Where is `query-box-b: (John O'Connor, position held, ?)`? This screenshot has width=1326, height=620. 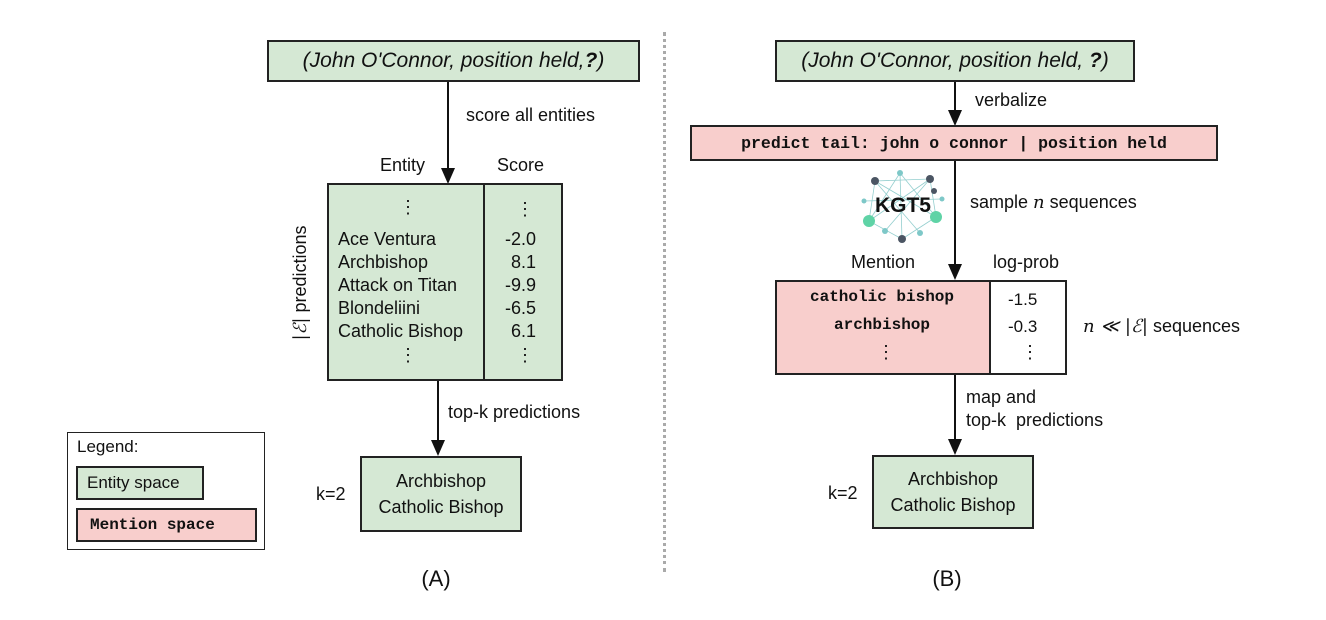 query-box-b: (John O'Connor, position held, ?) is located at coordinates (955, 61).